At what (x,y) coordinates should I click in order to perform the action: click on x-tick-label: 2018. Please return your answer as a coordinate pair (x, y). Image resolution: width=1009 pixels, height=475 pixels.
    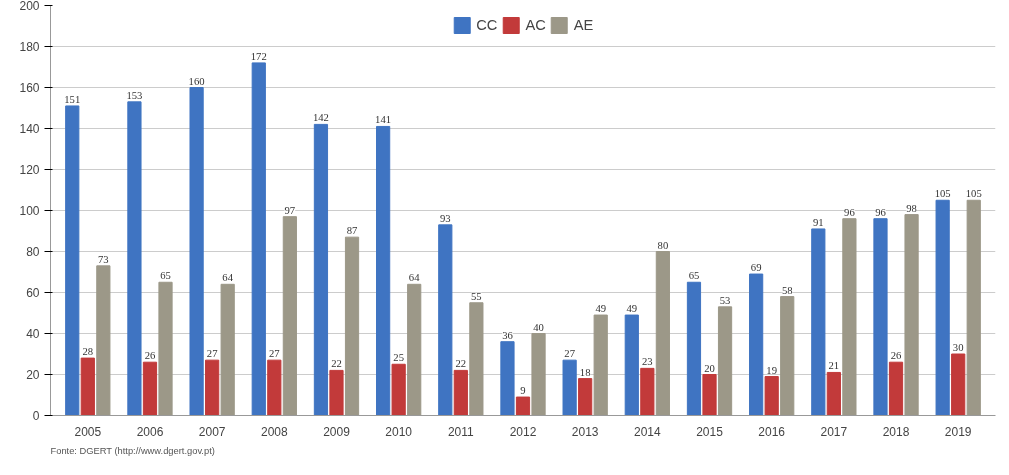
    Looking at the image, I should click on (896, 431).